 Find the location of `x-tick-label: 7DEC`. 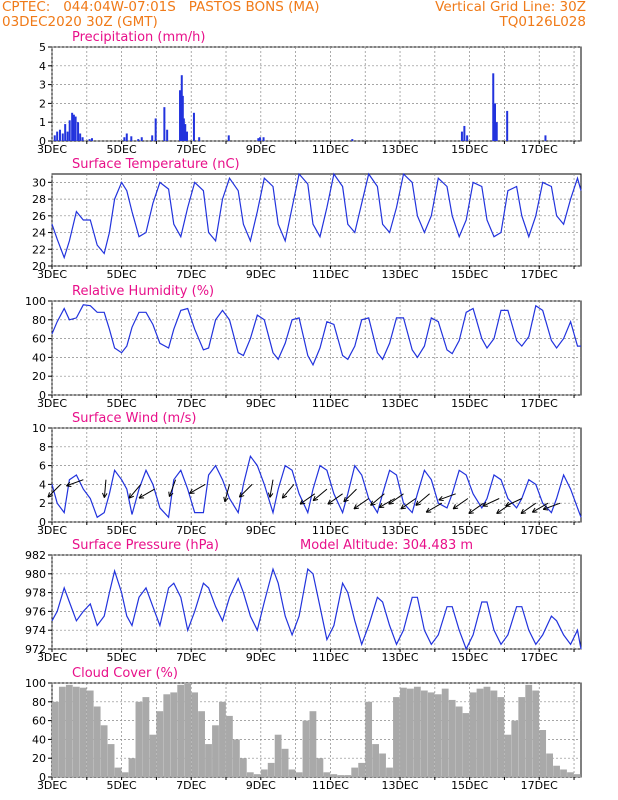

x-tick-label: 7DEC is located at coordinates (191, 274).